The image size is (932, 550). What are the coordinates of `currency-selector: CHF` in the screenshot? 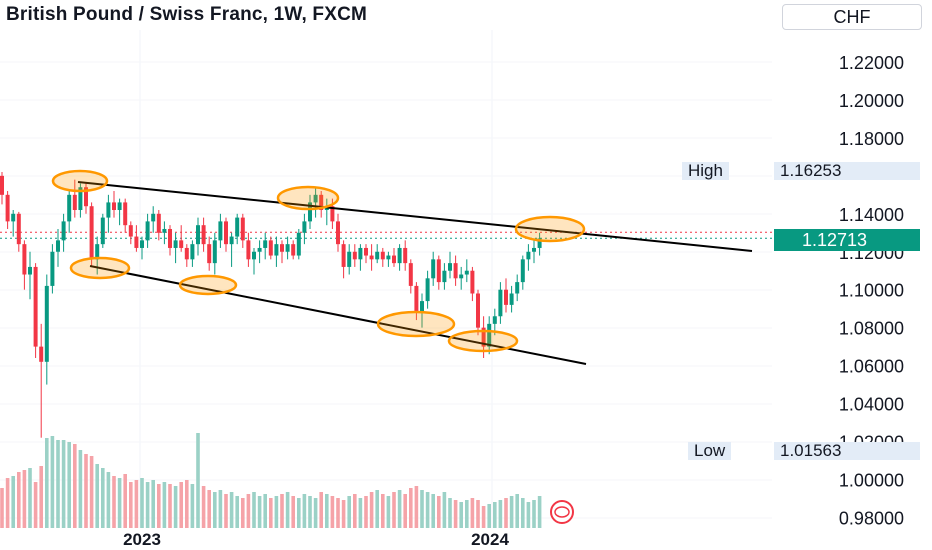 It's located at (852, 17).